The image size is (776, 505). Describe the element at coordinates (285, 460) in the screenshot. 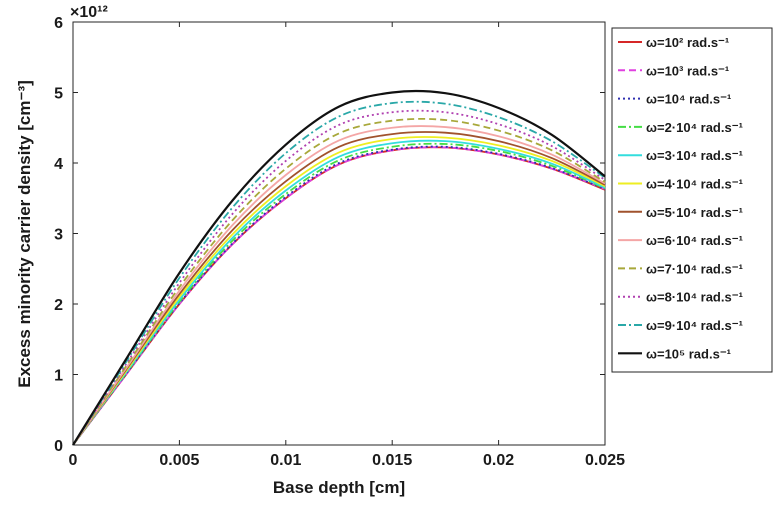

I see `x-tick-label: 0.01` at that location.